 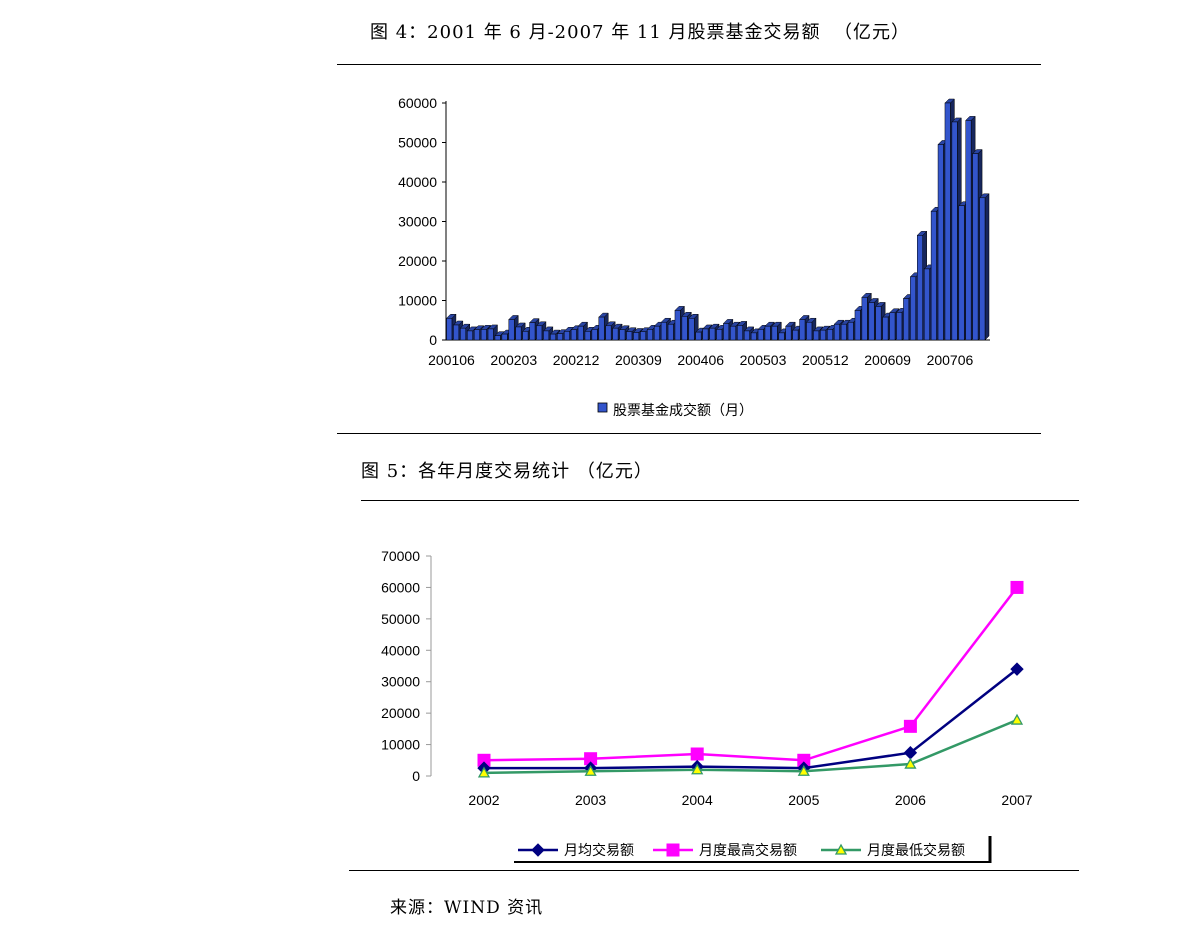 What do you see at coordinates (887, 360) in the screenshot?
I see `bar-x-tick-label: 200609` at bounding box center [887, 360].